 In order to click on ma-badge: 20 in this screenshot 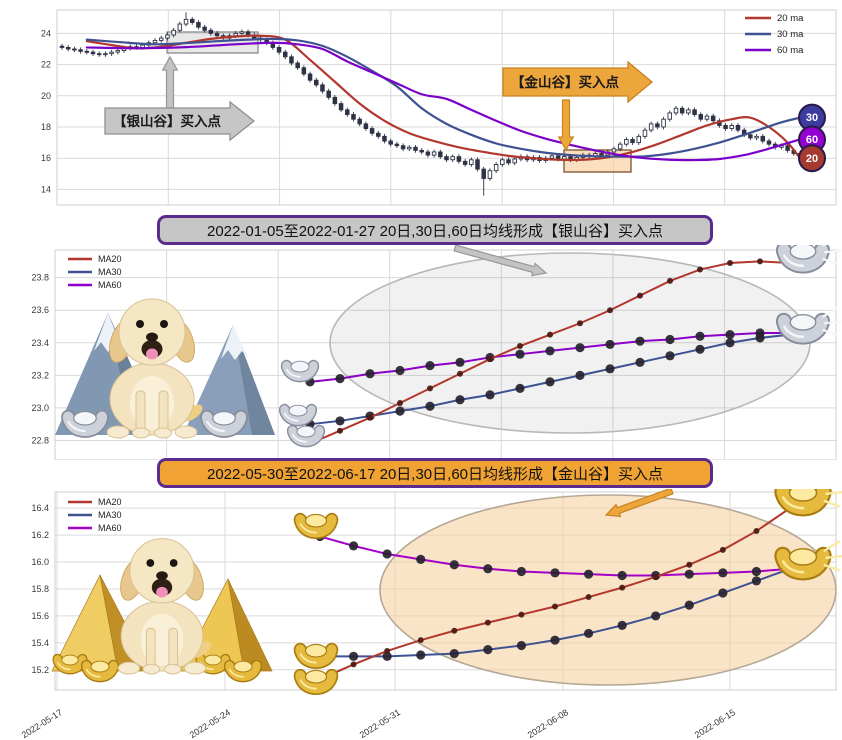, I will do `click(812, 158)`.